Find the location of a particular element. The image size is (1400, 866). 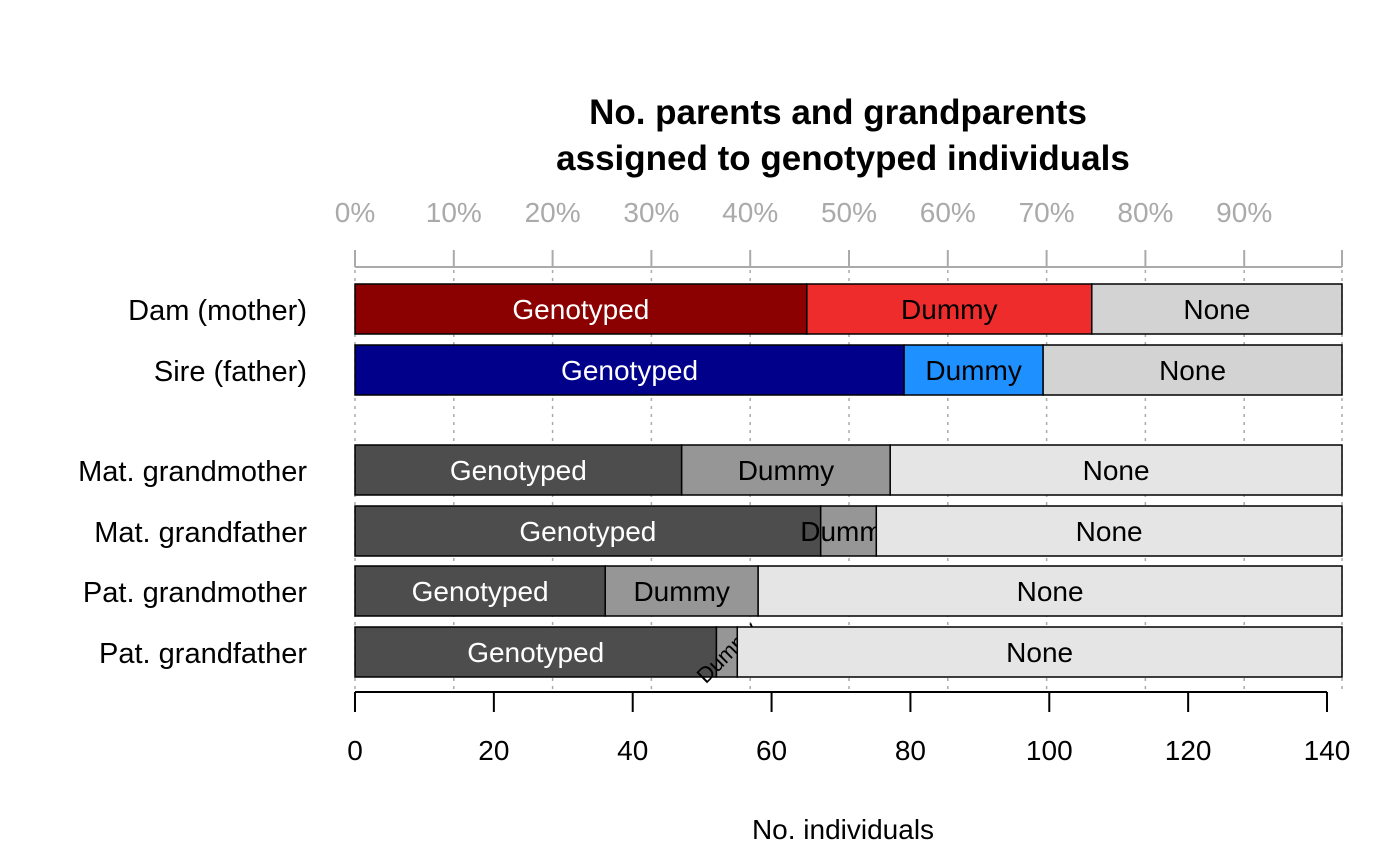

count-tick-label: 60 is located at coordinates (771, 750).